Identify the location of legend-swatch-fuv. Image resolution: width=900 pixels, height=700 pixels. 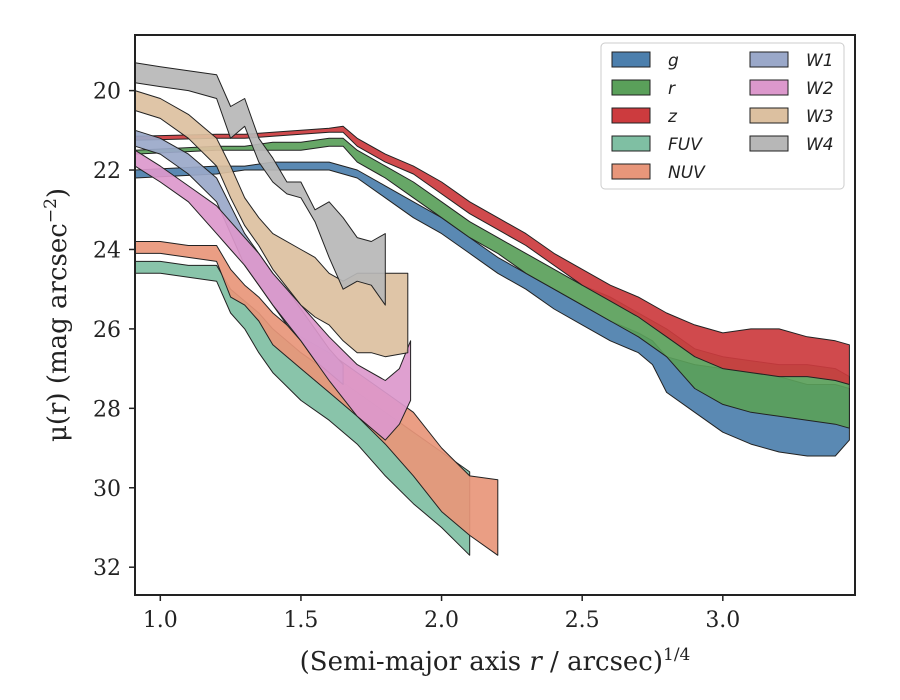
(631, 143).